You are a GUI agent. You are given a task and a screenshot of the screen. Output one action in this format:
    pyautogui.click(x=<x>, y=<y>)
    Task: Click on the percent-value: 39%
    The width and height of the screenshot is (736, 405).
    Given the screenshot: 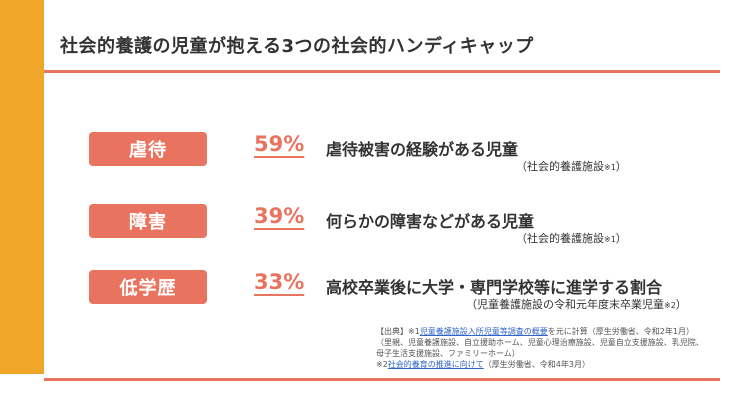 What is the action you would take?
    pyautogui.click(x=279, y=216)
    